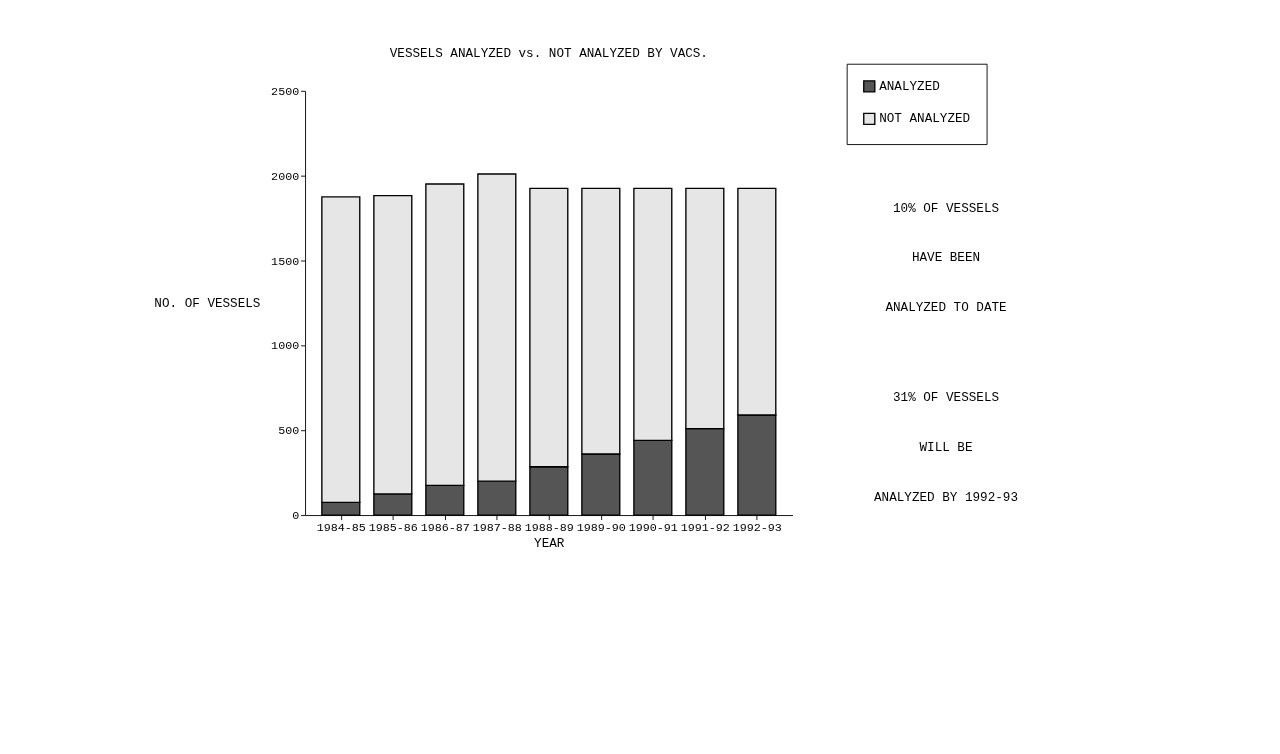 This screenshot has width=1280, height=754. I want to click on text: 31% OF VESSELS, so click(946, 398).